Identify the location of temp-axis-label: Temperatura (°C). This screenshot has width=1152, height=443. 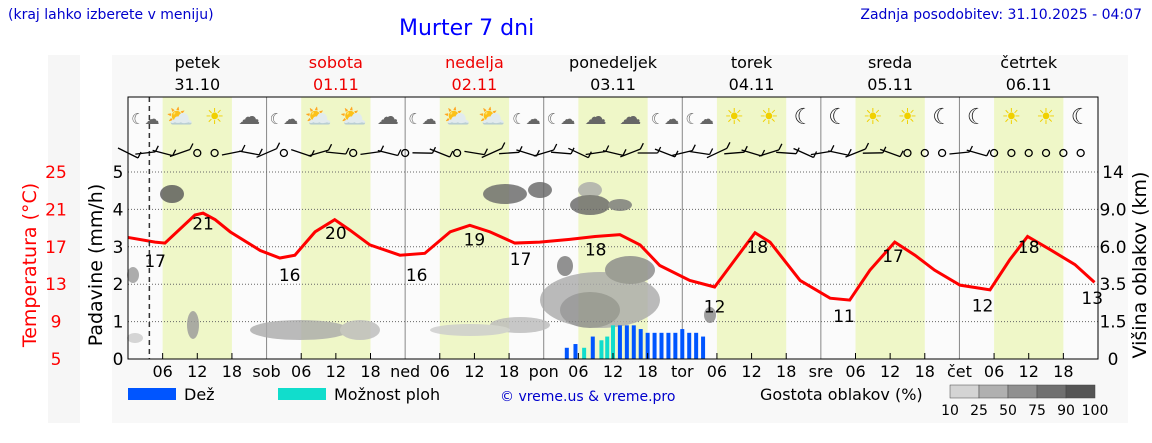
(30, 265).